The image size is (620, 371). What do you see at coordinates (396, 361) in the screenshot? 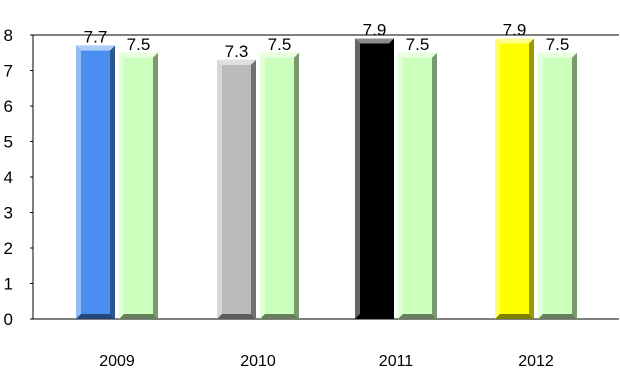
I see `x-category-label: 2011` at bounding box center [396, 361].